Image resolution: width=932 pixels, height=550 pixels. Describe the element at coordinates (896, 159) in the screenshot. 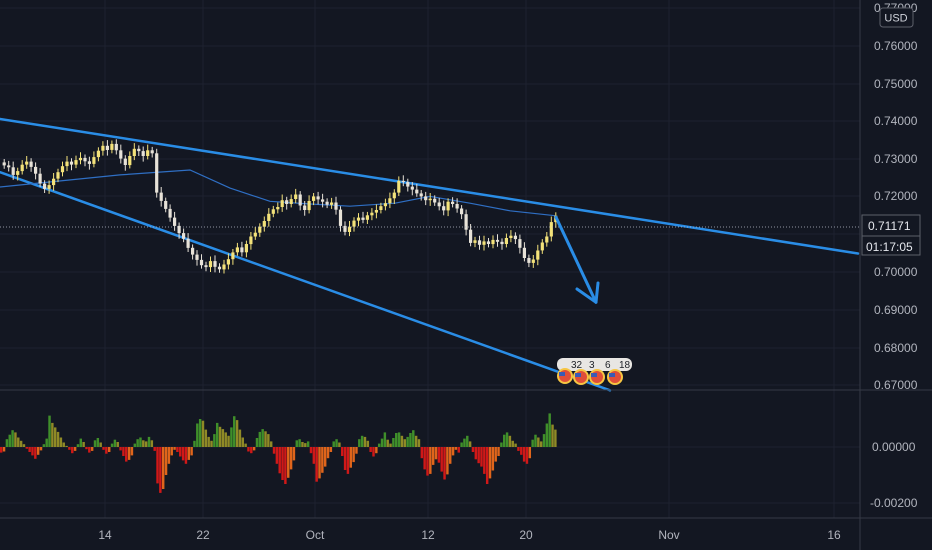

I see `price-tick: 0.73000` at that location.